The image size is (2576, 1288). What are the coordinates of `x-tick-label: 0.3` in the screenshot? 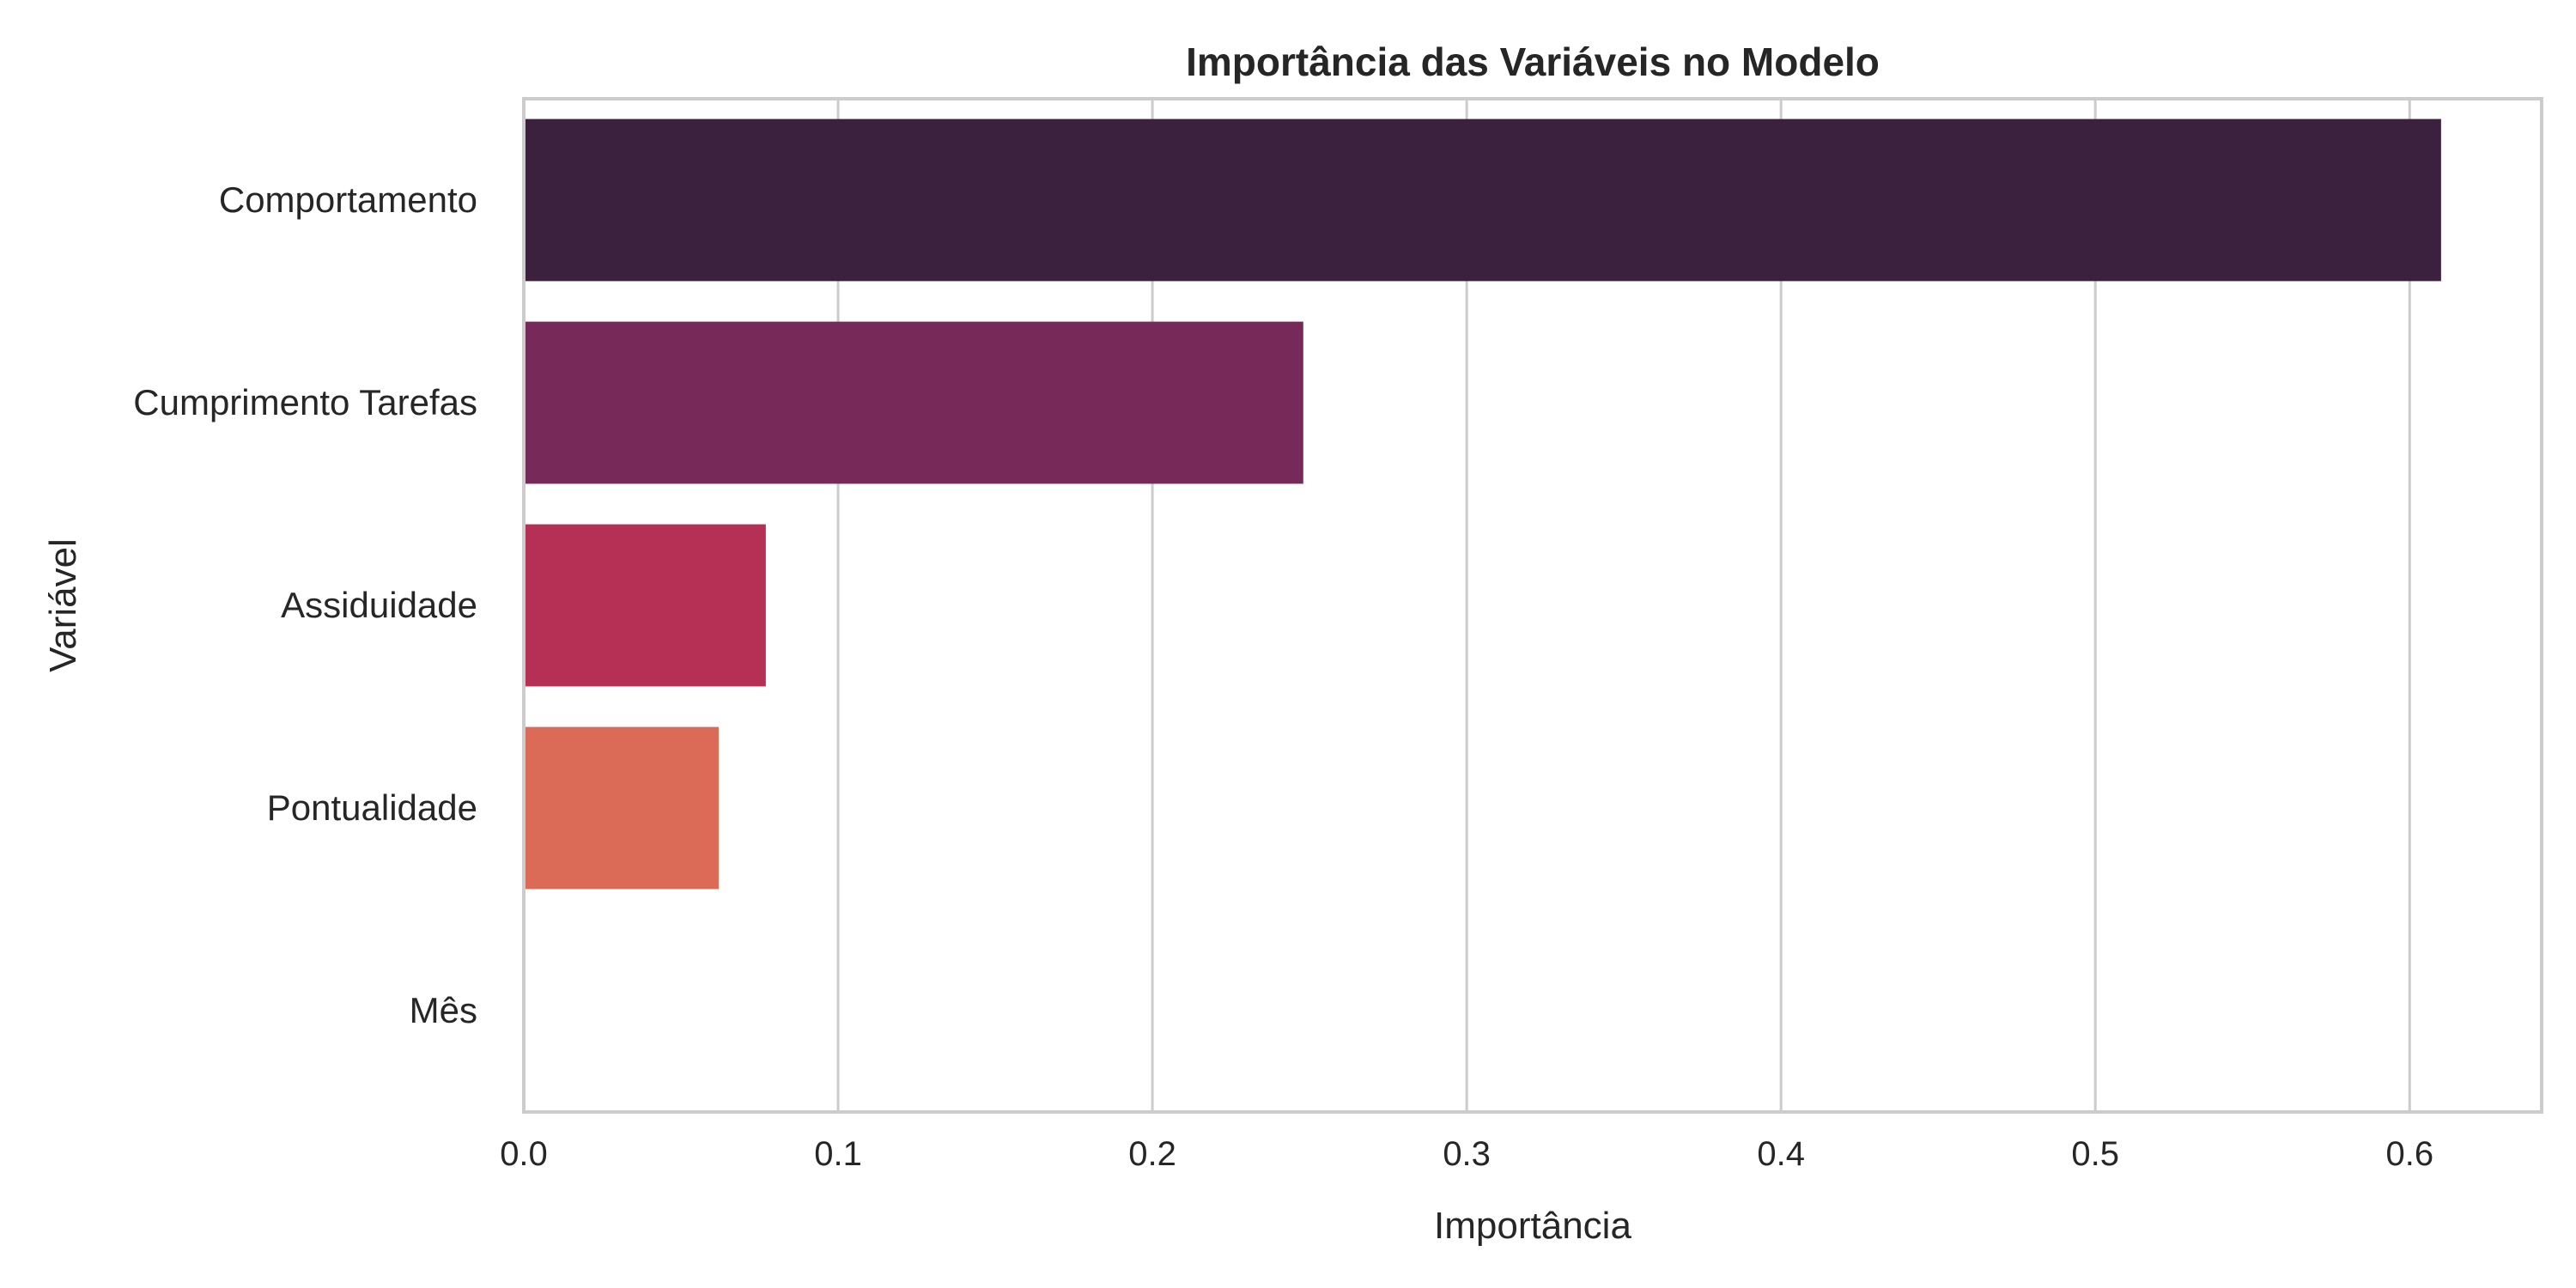 It's located at (1467, 1154).